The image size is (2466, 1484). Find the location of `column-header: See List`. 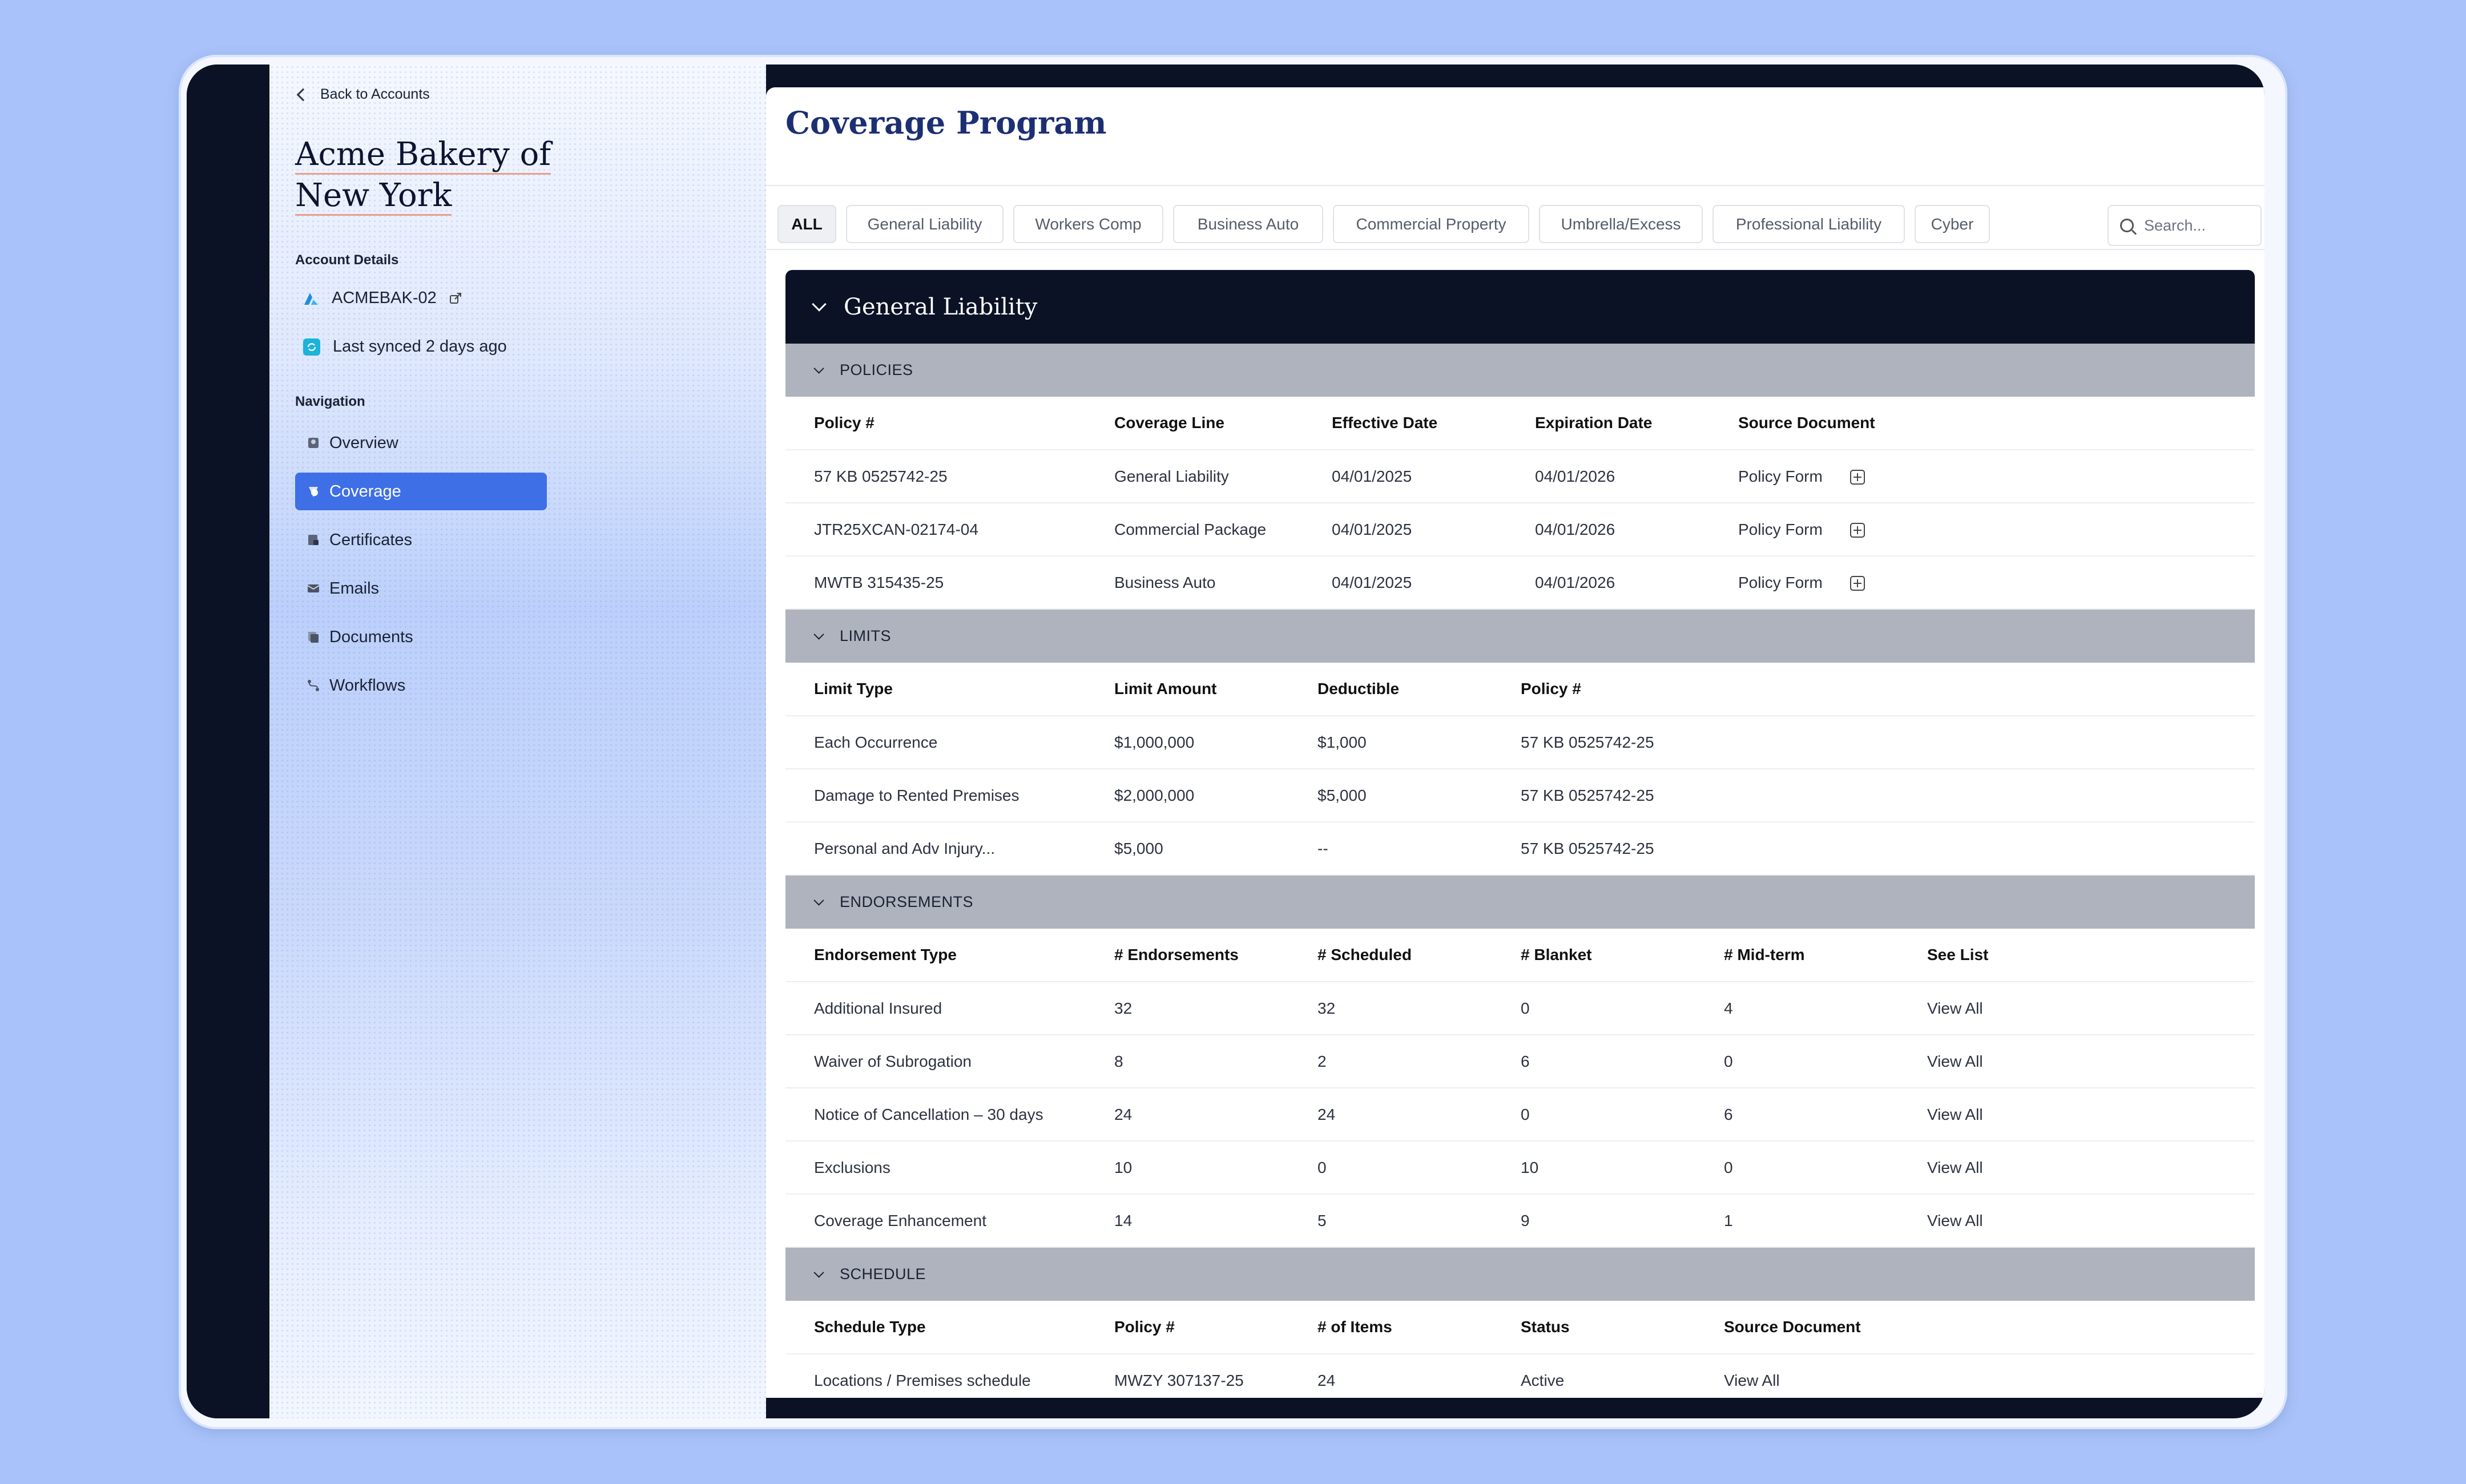

column-header: See List is located at coordinates (2077, 955).